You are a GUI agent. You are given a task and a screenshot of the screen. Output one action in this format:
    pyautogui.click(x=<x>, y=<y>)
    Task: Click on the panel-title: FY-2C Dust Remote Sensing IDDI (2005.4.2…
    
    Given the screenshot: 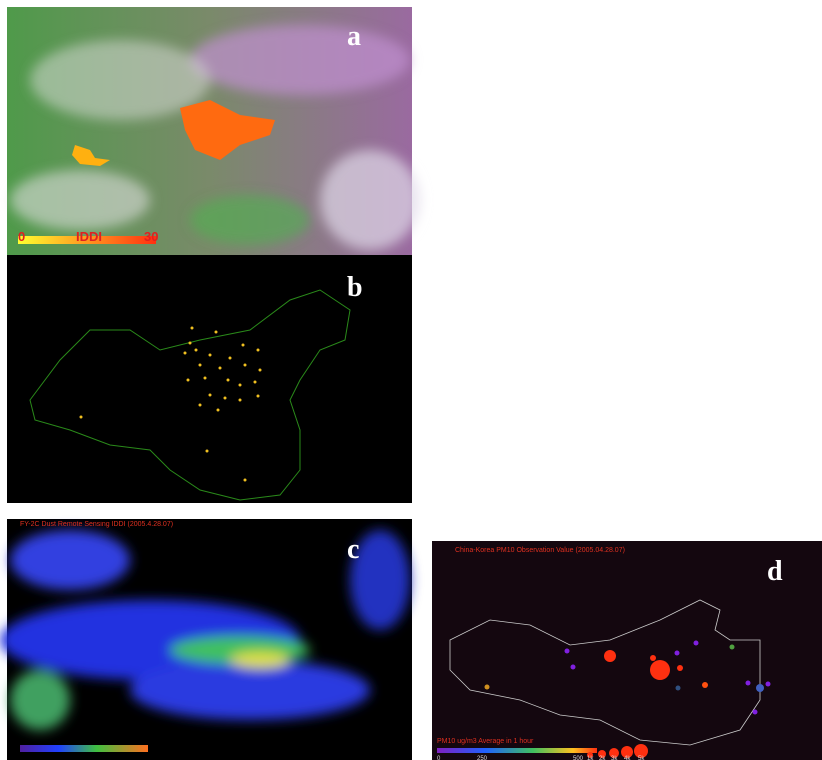 What is the action you would take?
    pyautogui.click(x=96, y=524)
    